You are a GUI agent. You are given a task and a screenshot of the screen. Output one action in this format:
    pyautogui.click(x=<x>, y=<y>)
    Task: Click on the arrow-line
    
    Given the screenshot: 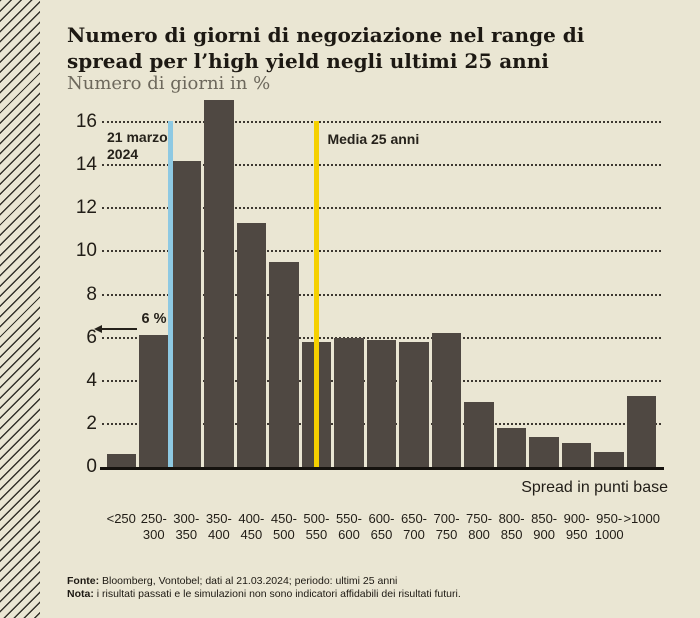 What is the action you would take?
    pyautogui.click(x=119, y=329)
    